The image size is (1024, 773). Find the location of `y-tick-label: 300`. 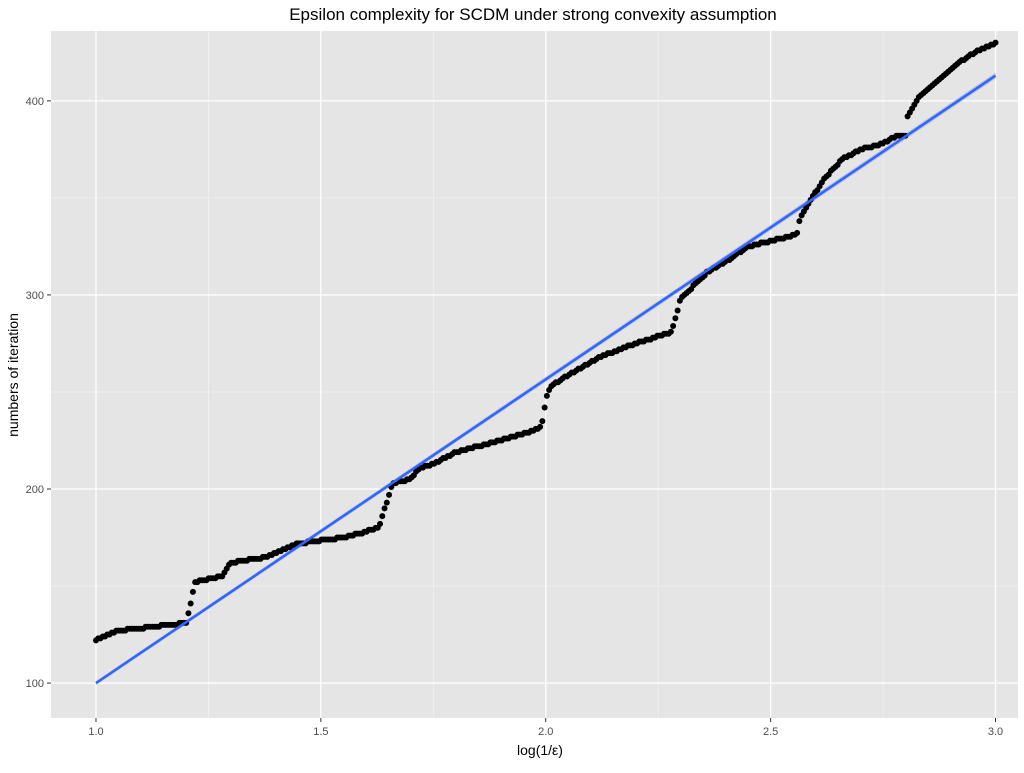

y-tick-label: 300 is located at coordinates (35, 296).